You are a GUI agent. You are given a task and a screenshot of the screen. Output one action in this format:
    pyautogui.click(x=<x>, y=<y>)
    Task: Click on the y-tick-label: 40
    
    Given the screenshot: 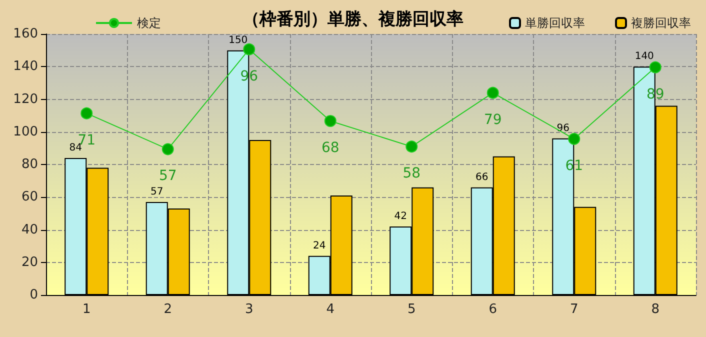 What is the action you would take?
    pyautogui.click(x=29, y=230)
    